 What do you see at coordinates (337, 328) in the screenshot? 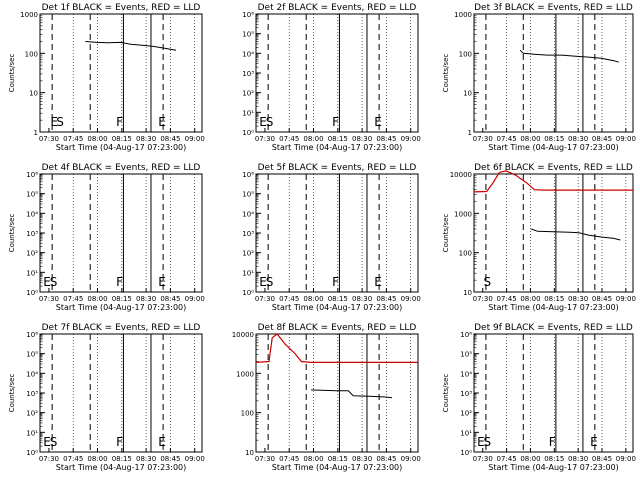
I see `panel-title: Det 8f BLACK = Events, RED = LLD` at bounding box center [337, 328].